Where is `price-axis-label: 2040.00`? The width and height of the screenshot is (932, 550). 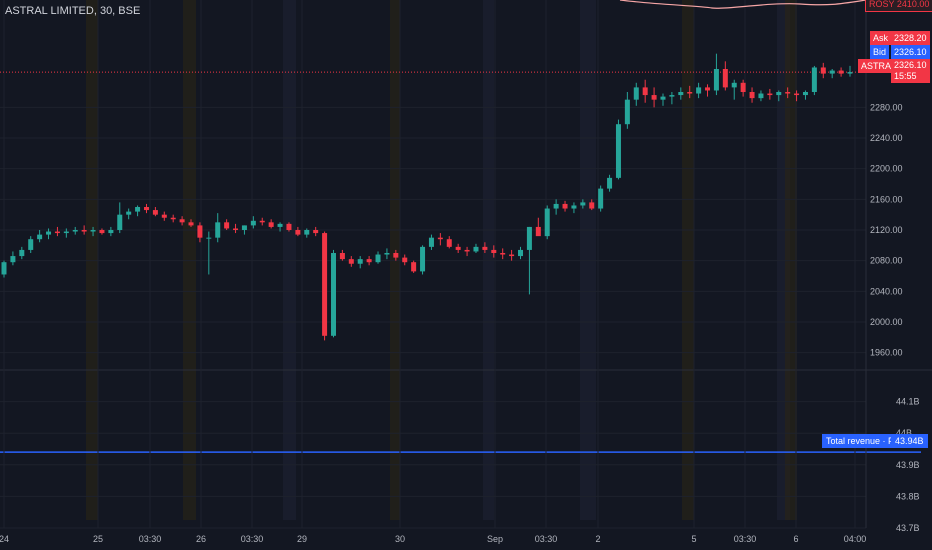
price-axis-label: 2040.00 is located at coordinates (886, 291).